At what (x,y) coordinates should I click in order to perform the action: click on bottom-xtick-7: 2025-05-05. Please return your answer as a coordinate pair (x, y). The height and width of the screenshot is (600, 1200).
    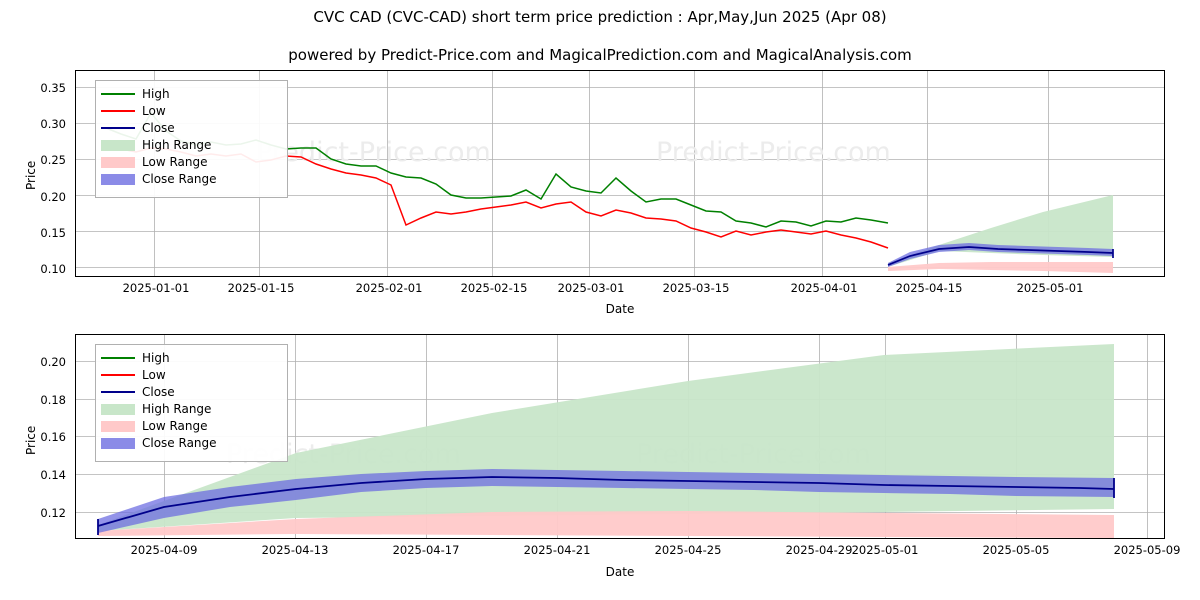
    Looking at the image, I should click on (1016, 550).